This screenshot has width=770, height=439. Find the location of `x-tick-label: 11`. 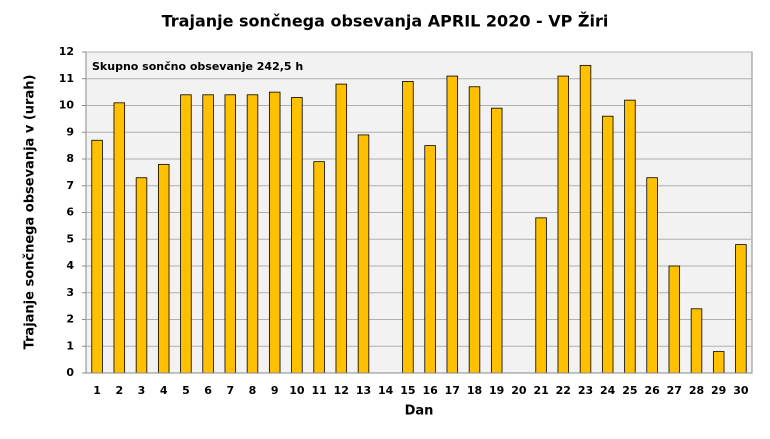

x-tick-label: 11 is located at coordinates (318, 390).